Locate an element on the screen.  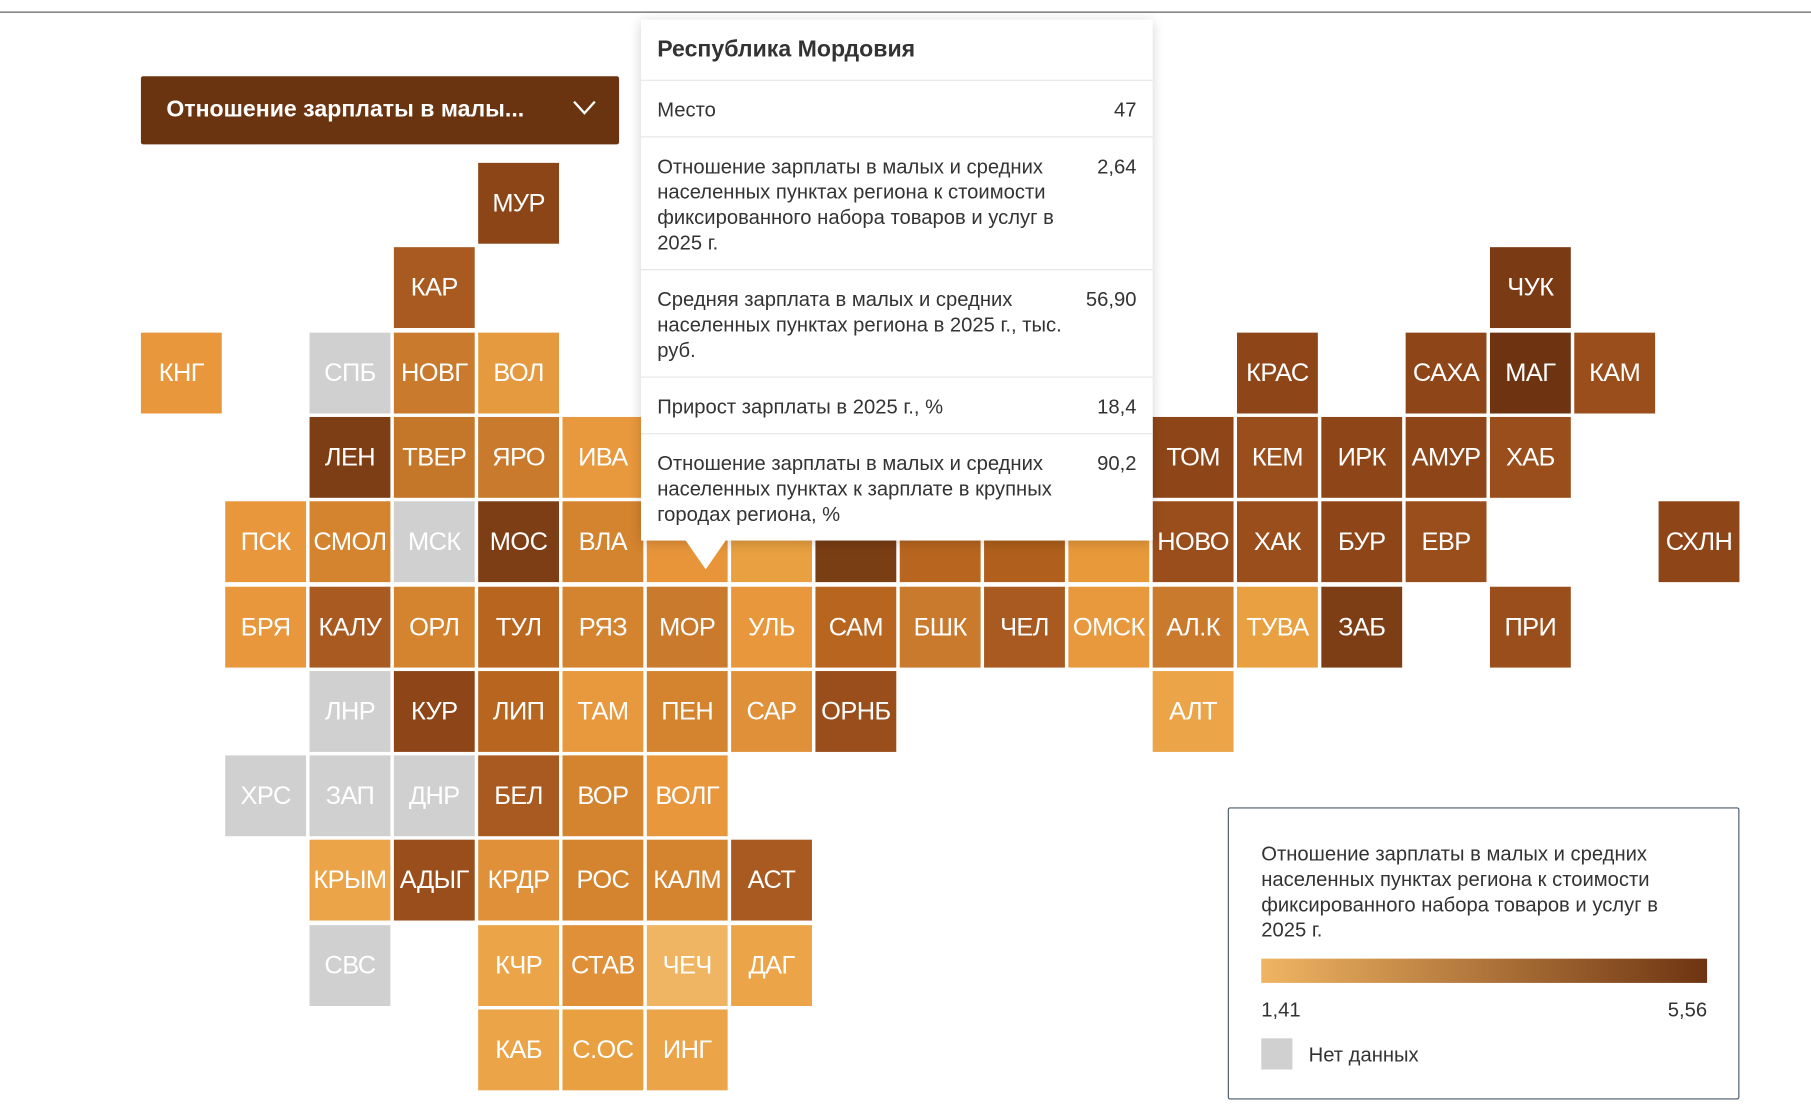
region-code: ЧУК is located at coordinates (1530, 287).